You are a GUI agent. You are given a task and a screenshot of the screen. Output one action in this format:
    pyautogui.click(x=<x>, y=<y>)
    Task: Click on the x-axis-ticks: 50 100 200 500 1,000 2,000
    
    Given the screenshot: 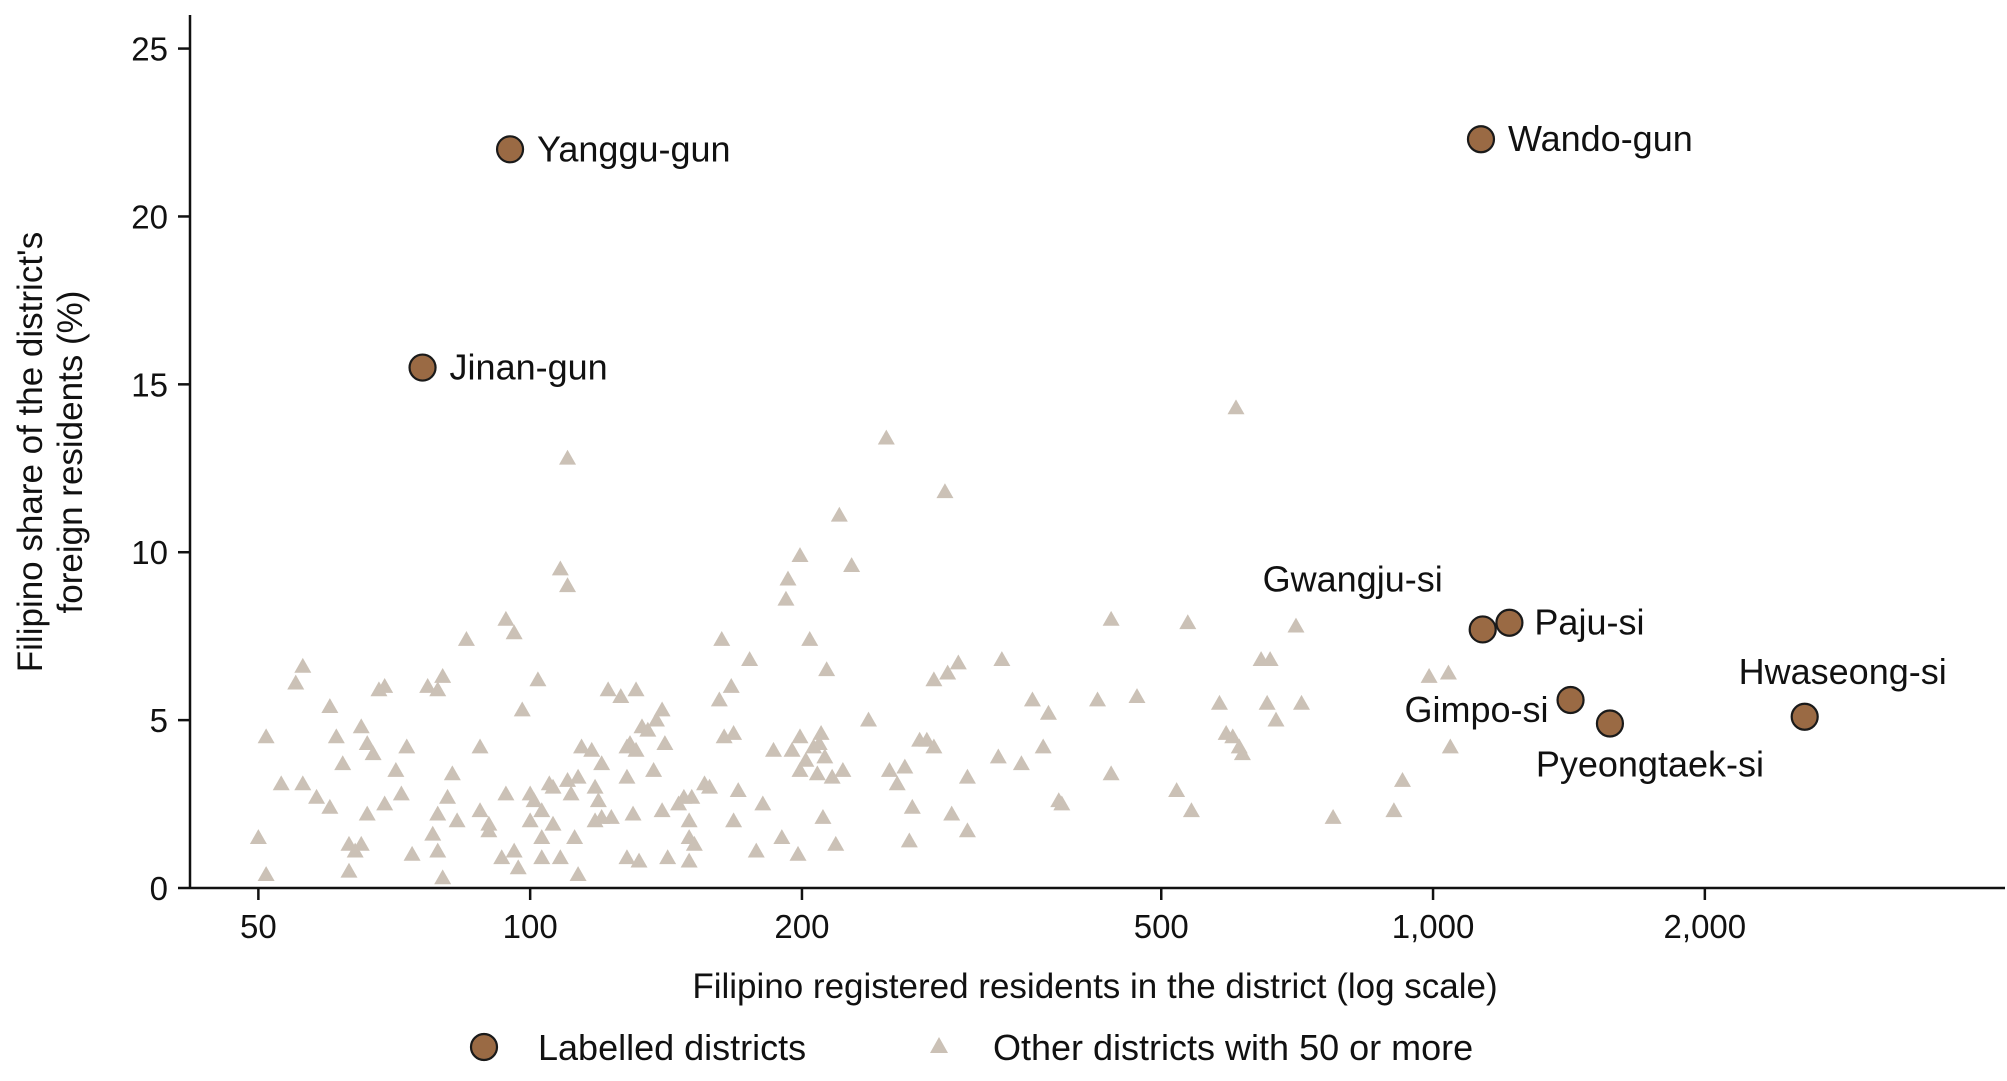 What is the action you would take?
    pyautogui.click(x=993, y=916)
    